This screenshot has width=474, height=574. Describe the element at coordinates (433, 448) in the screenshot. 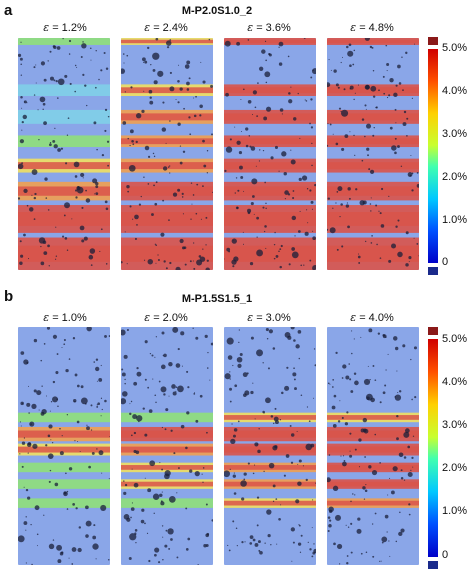

I see `colorbar-b` at that location.